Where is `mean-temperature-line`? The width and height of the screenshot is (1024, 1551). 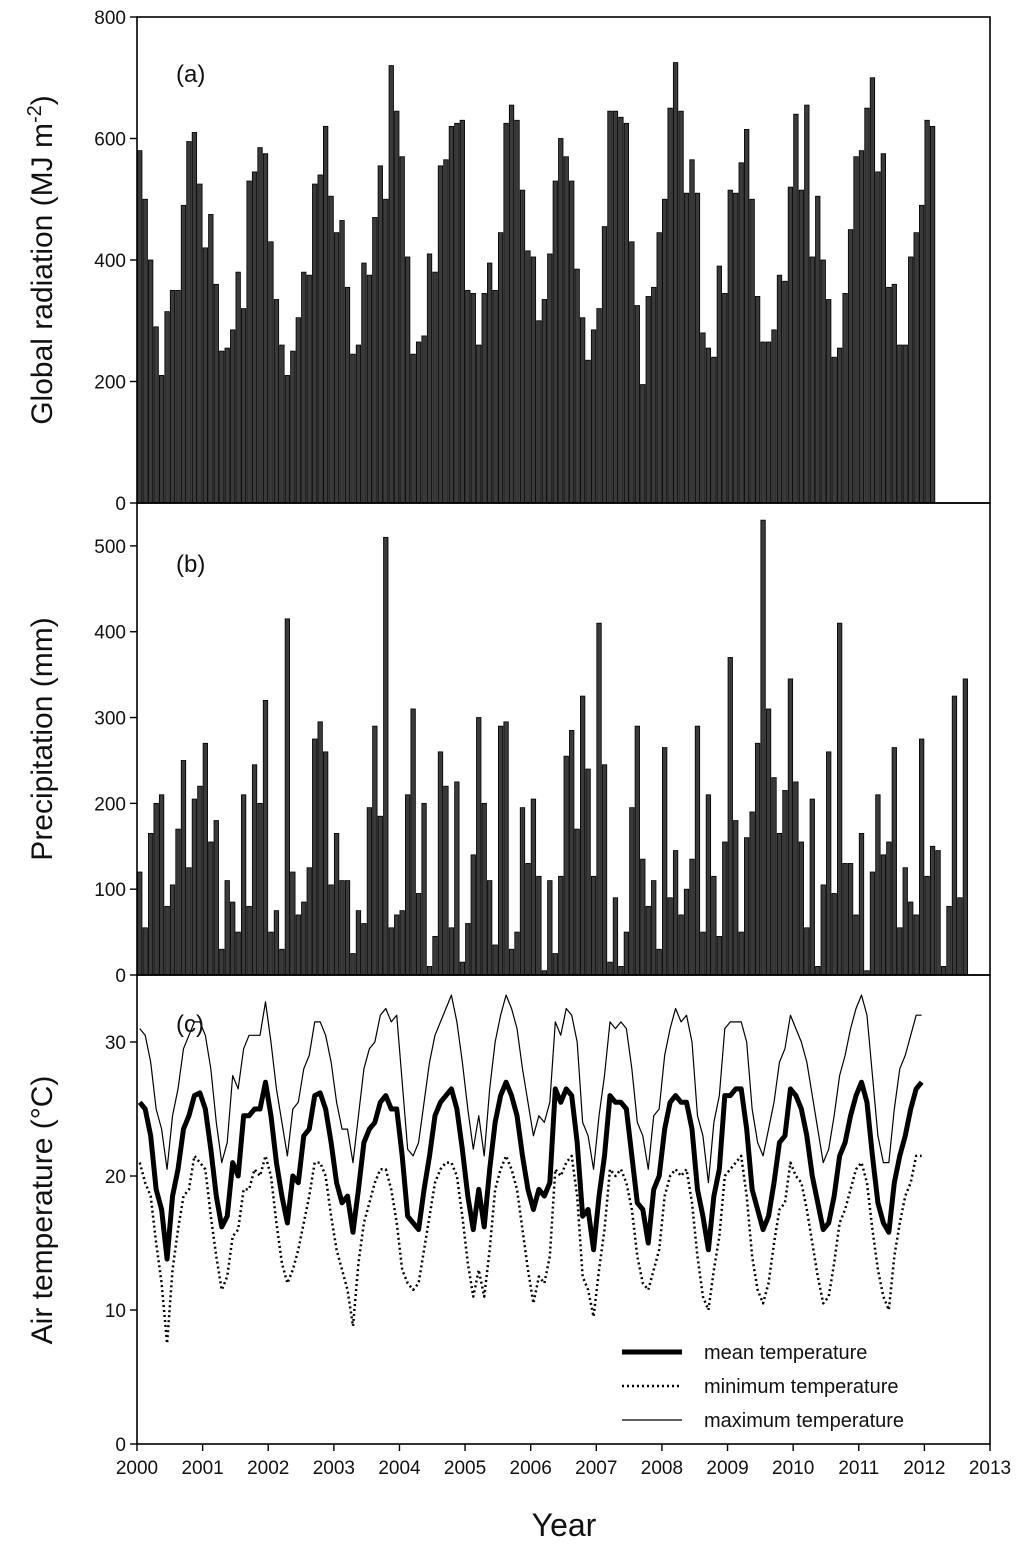
mean-temperature-line is located at coordinates (530, 1170).